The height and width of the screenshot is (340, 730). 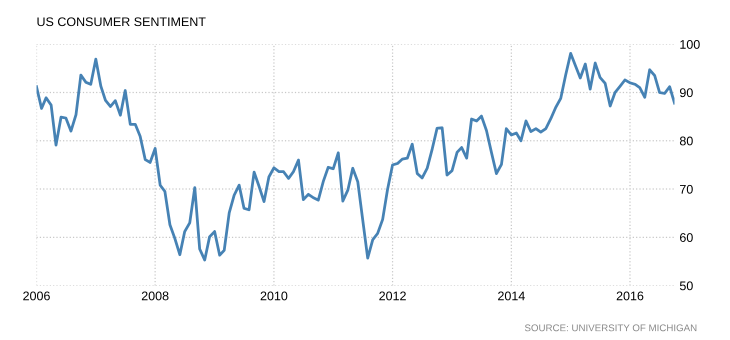 I want to click on source-note: SOURCE: UNIVERSITY OF MICHIGAN, so click(x=610, y=328).